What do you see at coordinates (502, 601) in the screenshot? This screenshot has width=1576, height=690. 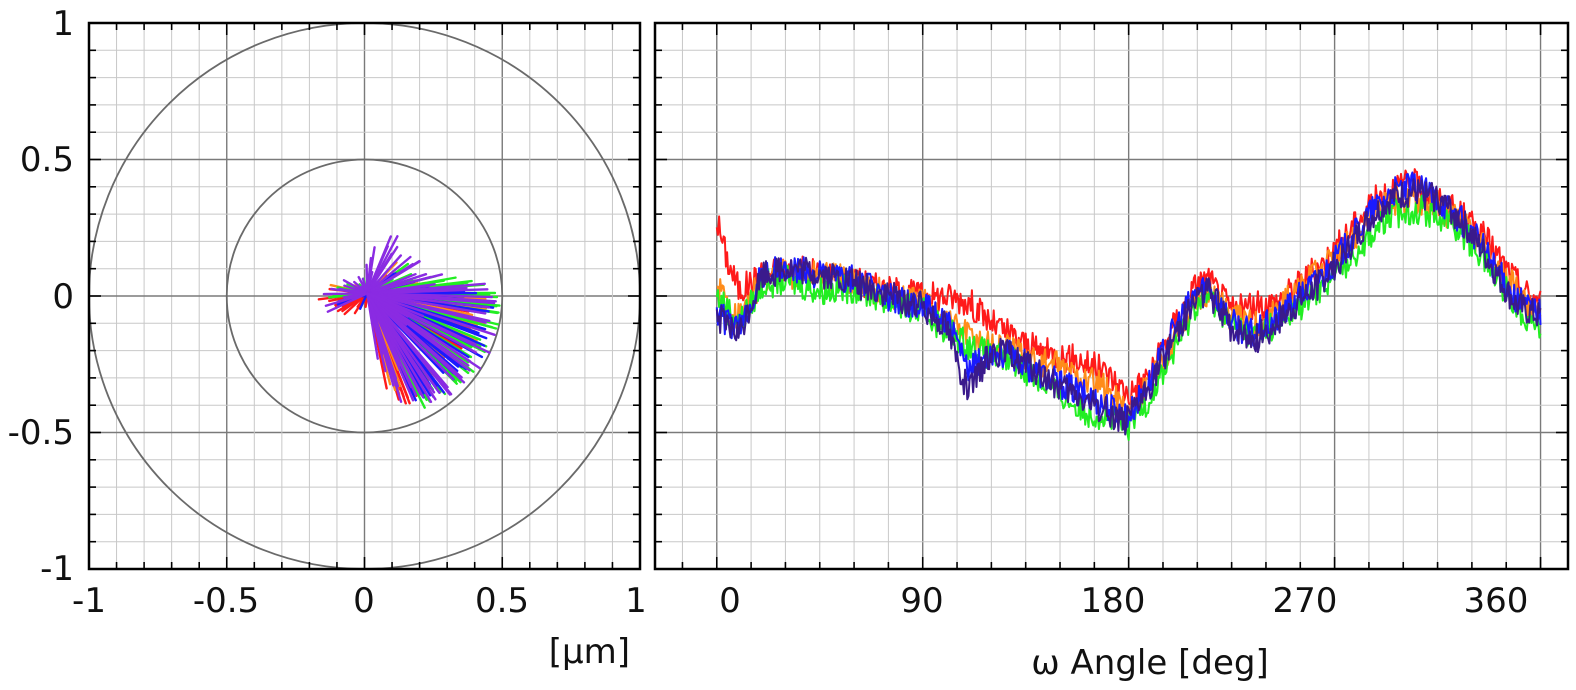 I see `left-x-tick-label: 0.5` at bounding box center [502, 601].